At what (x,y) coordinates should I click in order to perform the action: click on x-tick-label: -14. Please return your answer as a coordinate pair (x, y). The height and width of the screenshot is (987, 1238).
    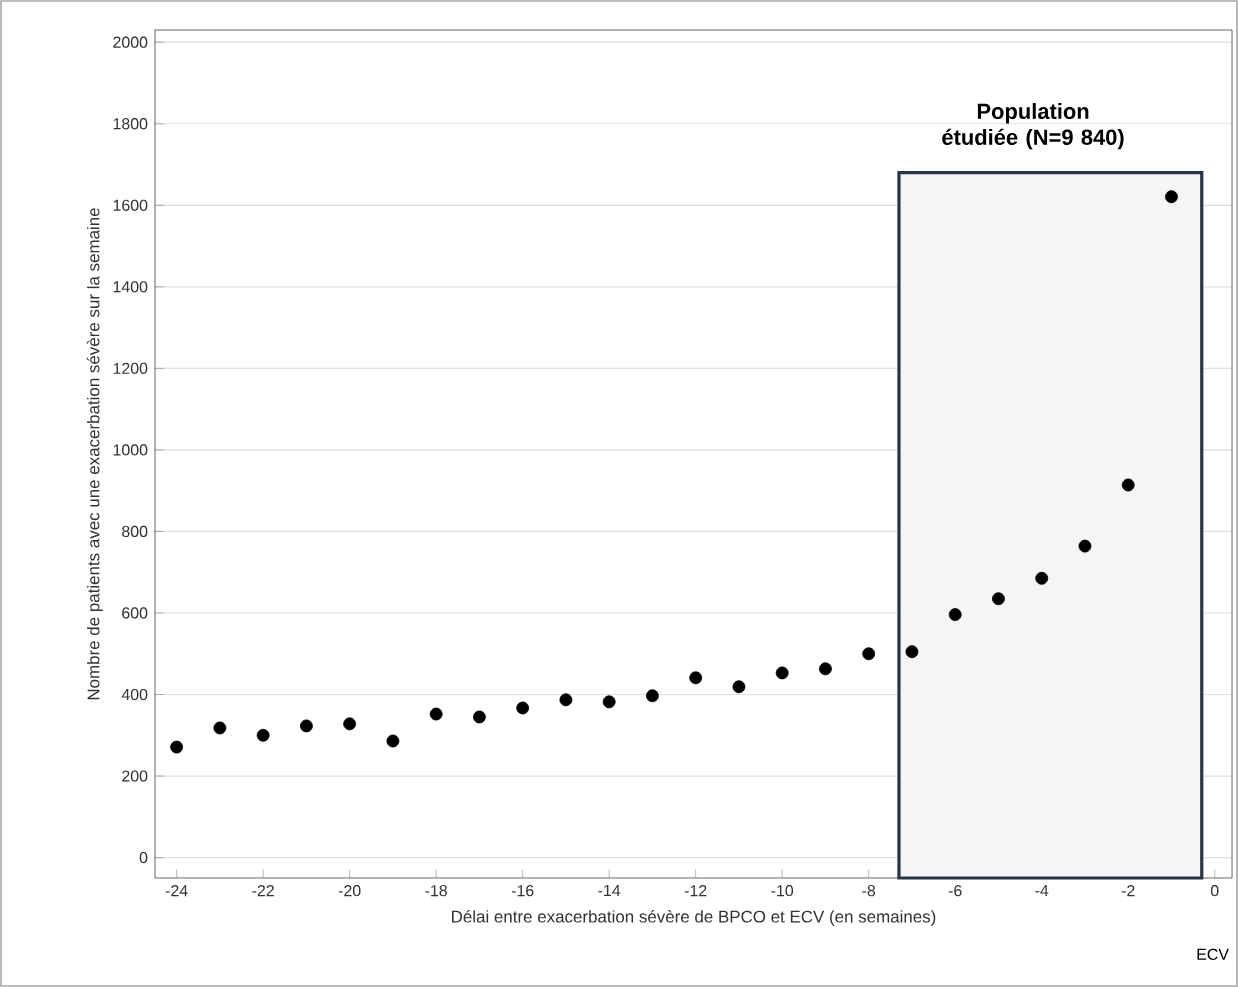
    Looking at the image, I should click on (609, 890).